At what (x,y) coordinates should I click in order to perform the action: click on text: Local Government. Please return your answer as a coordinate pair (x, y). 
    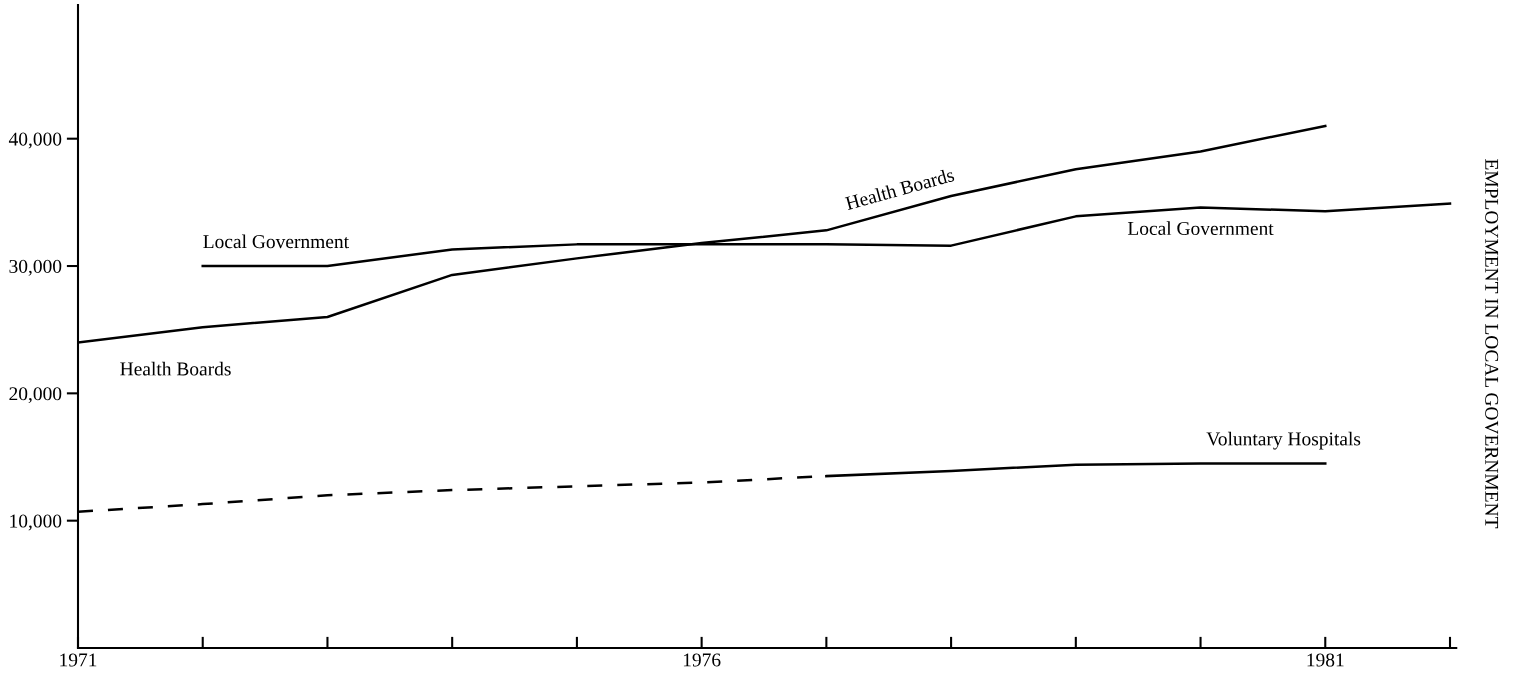
    Looking at the image, I should click on (276, 241).